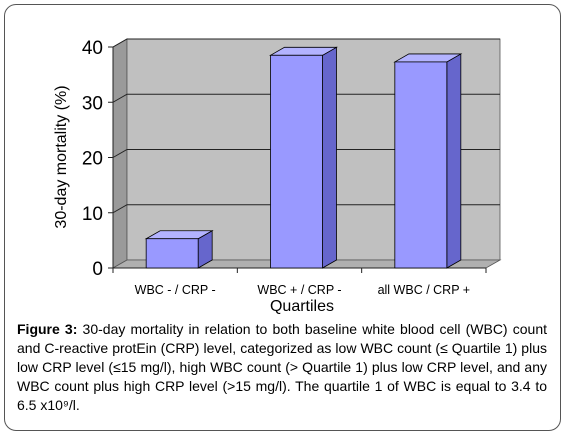  What do you see at coordinates (302, 306) in the screenshot?
I see `x-axis-title: Quartiles` at bounding box center [302, 306].